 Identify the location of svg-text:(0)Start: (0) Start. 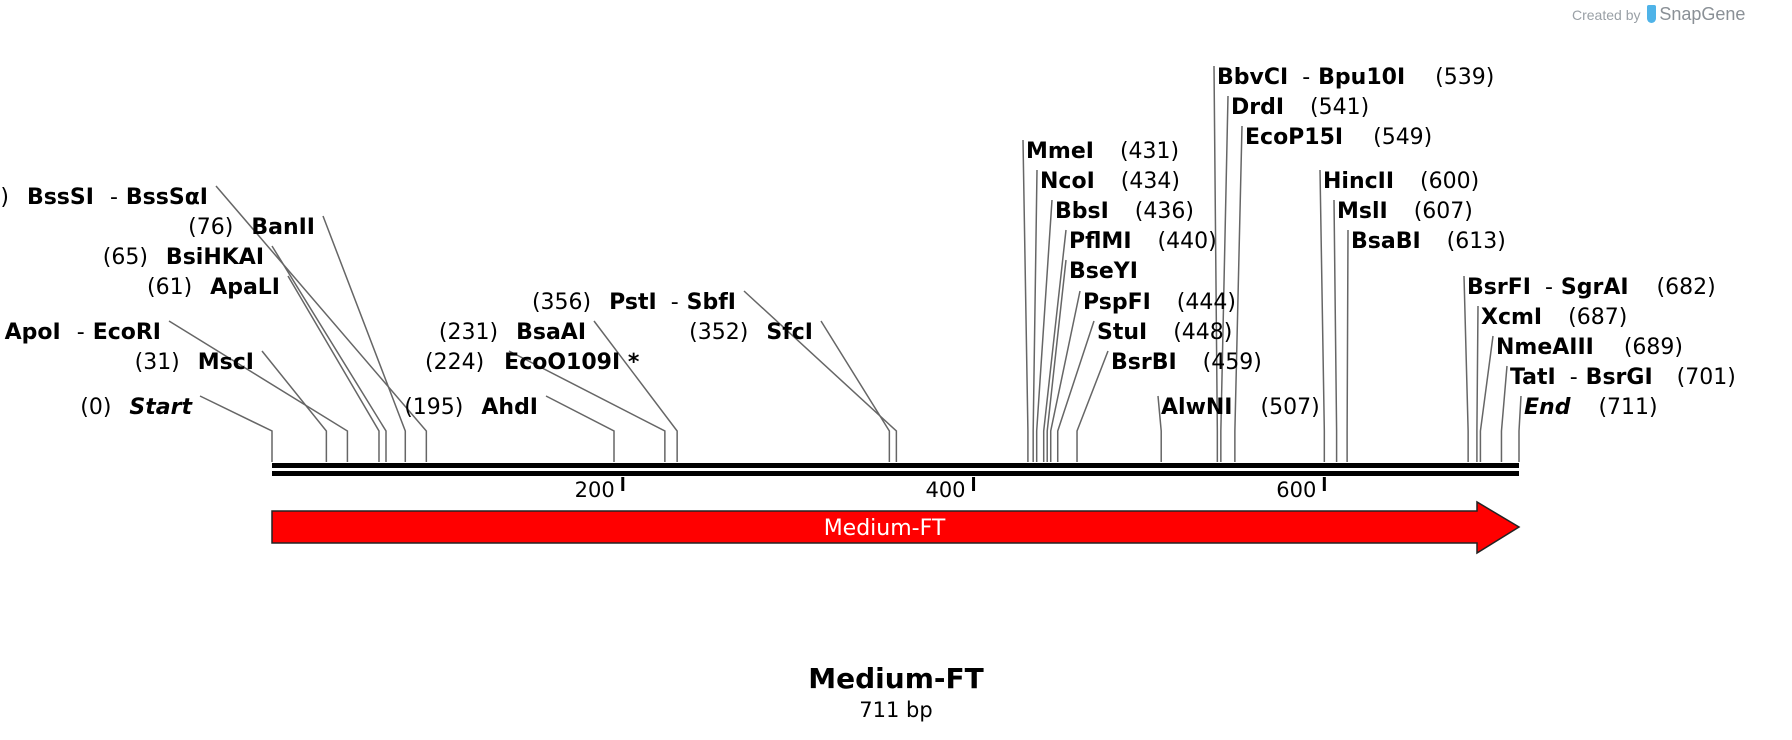
(136, 407).